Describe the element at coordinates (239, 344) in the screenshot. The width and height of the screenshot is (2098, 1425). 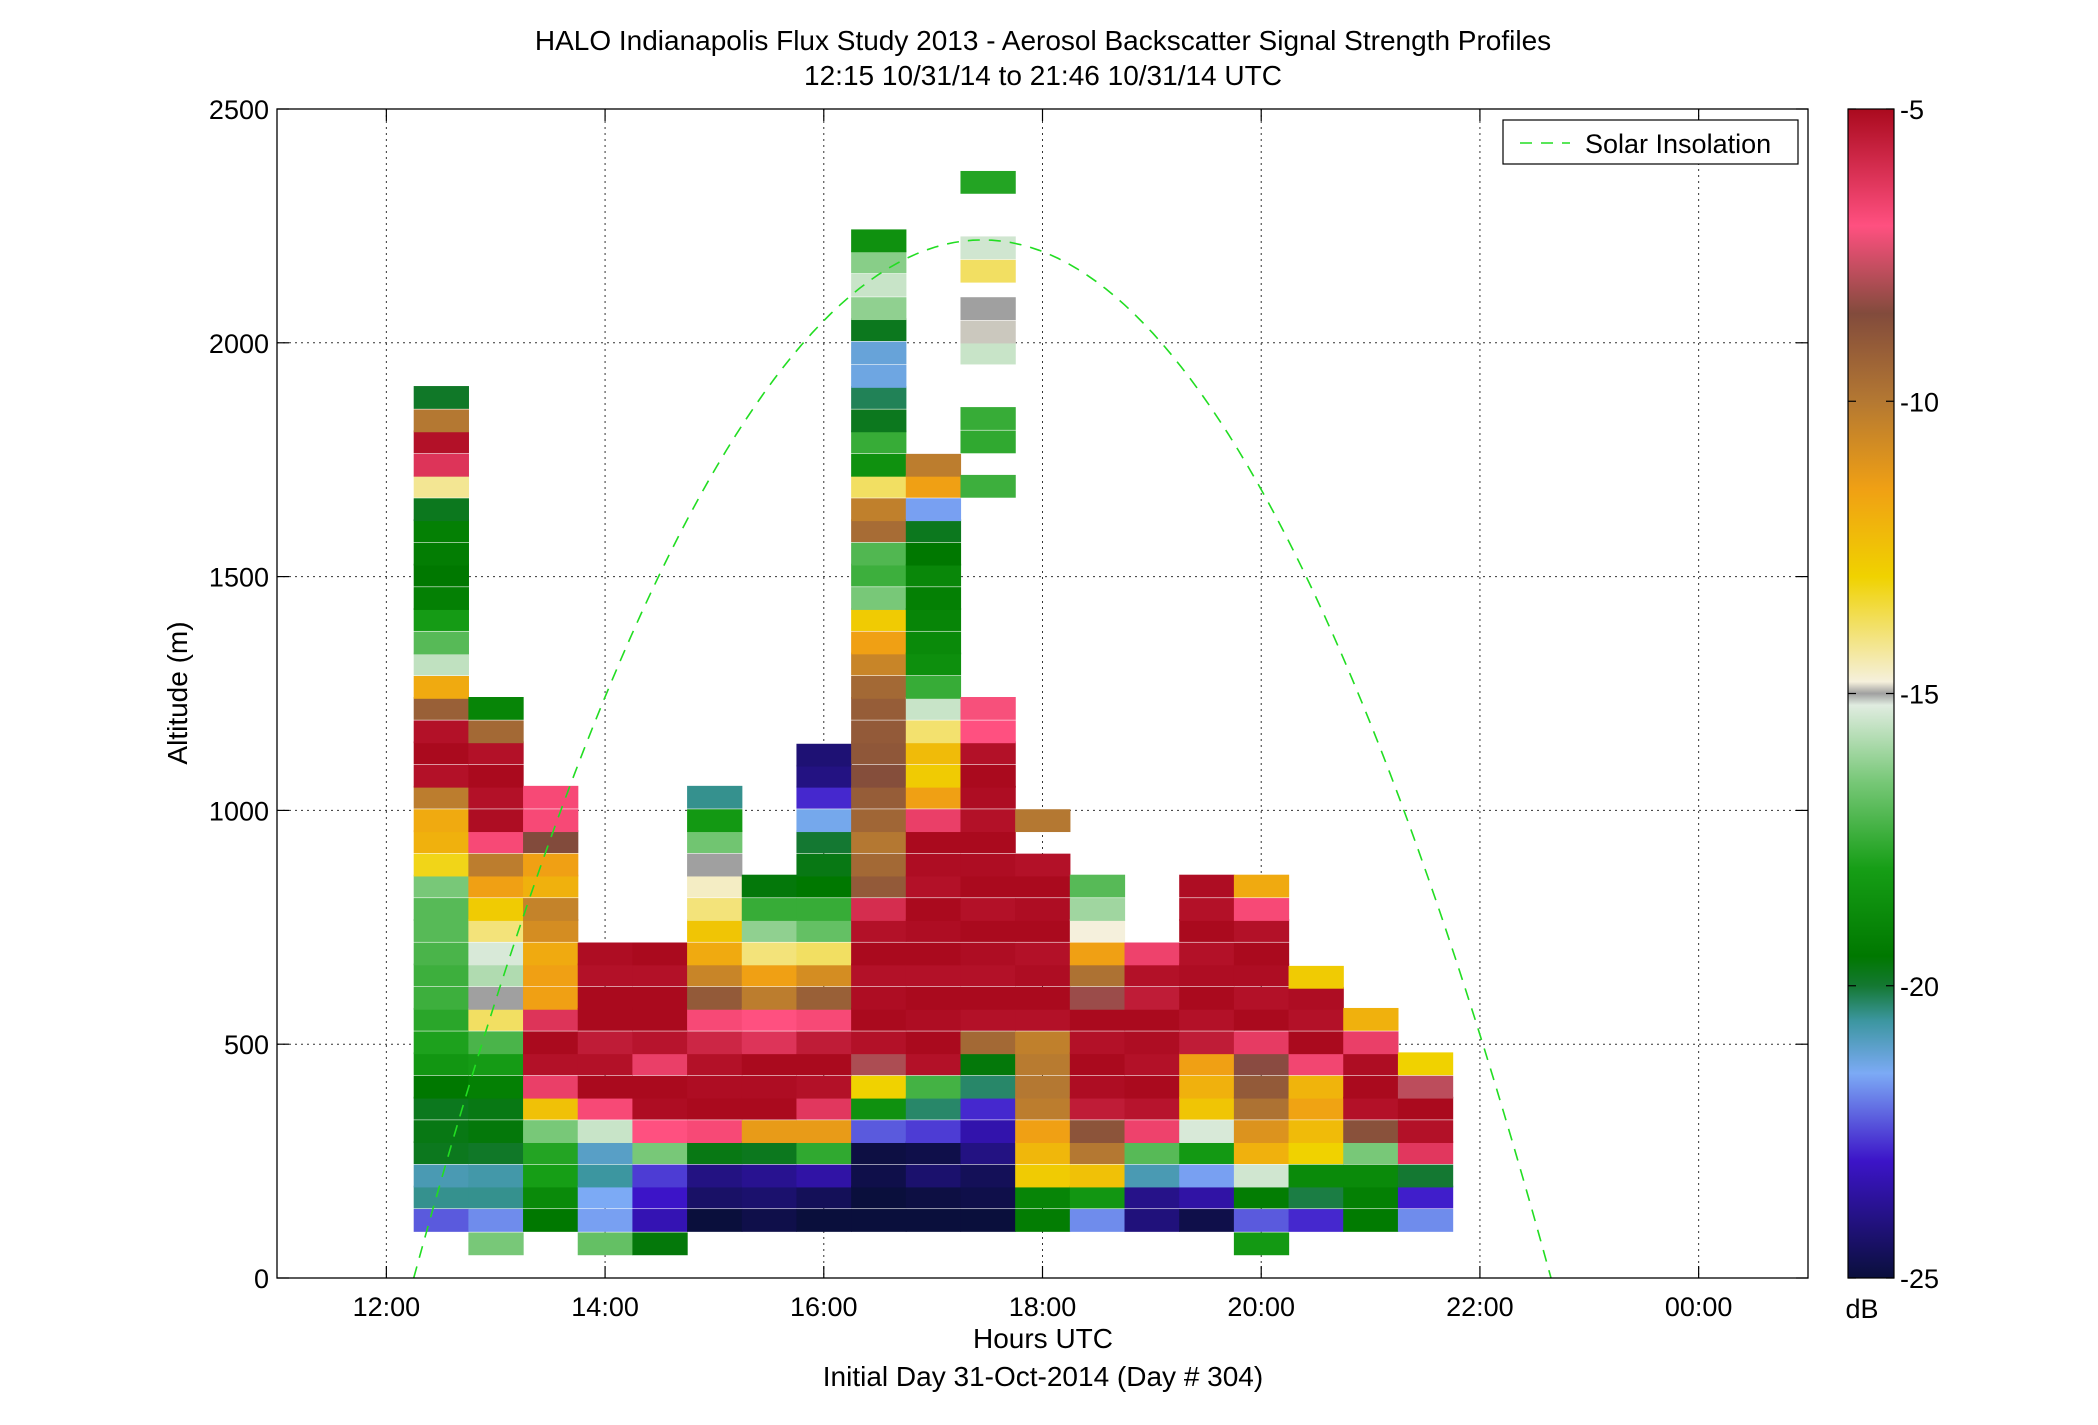
I see `y-tick-label: 2000` at that location.